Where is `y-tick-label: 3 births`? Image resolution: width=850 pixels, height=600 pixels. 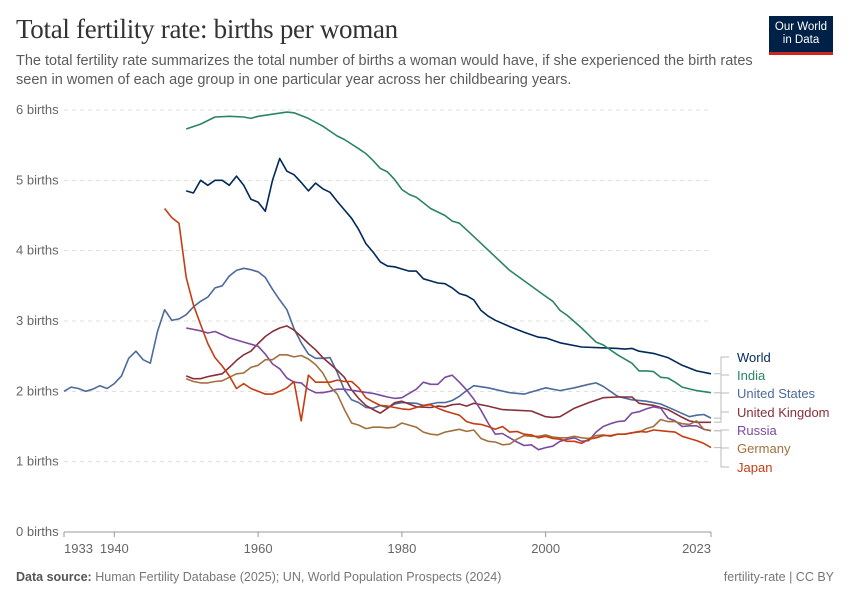 y-tick-label: 3 births is located at coordinates (37, 320).